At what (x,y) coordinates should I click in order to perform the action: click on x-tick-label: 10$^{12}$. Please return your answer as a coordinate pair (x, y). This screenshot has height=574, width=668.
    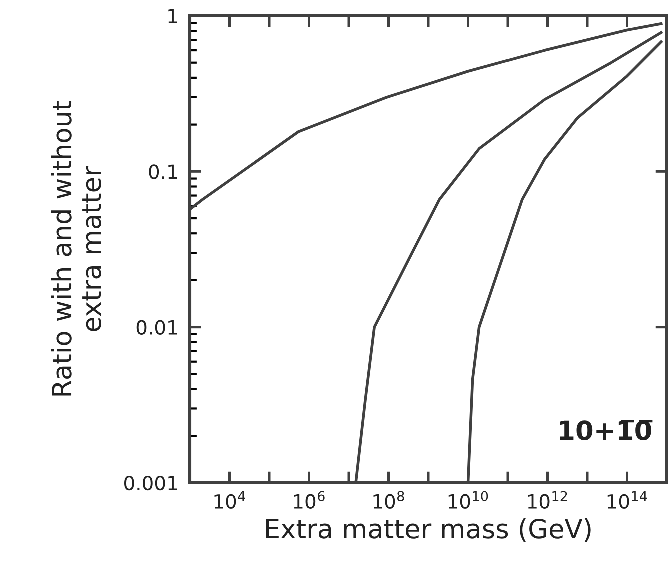
    Looking at the image, I should click on (548, 500).